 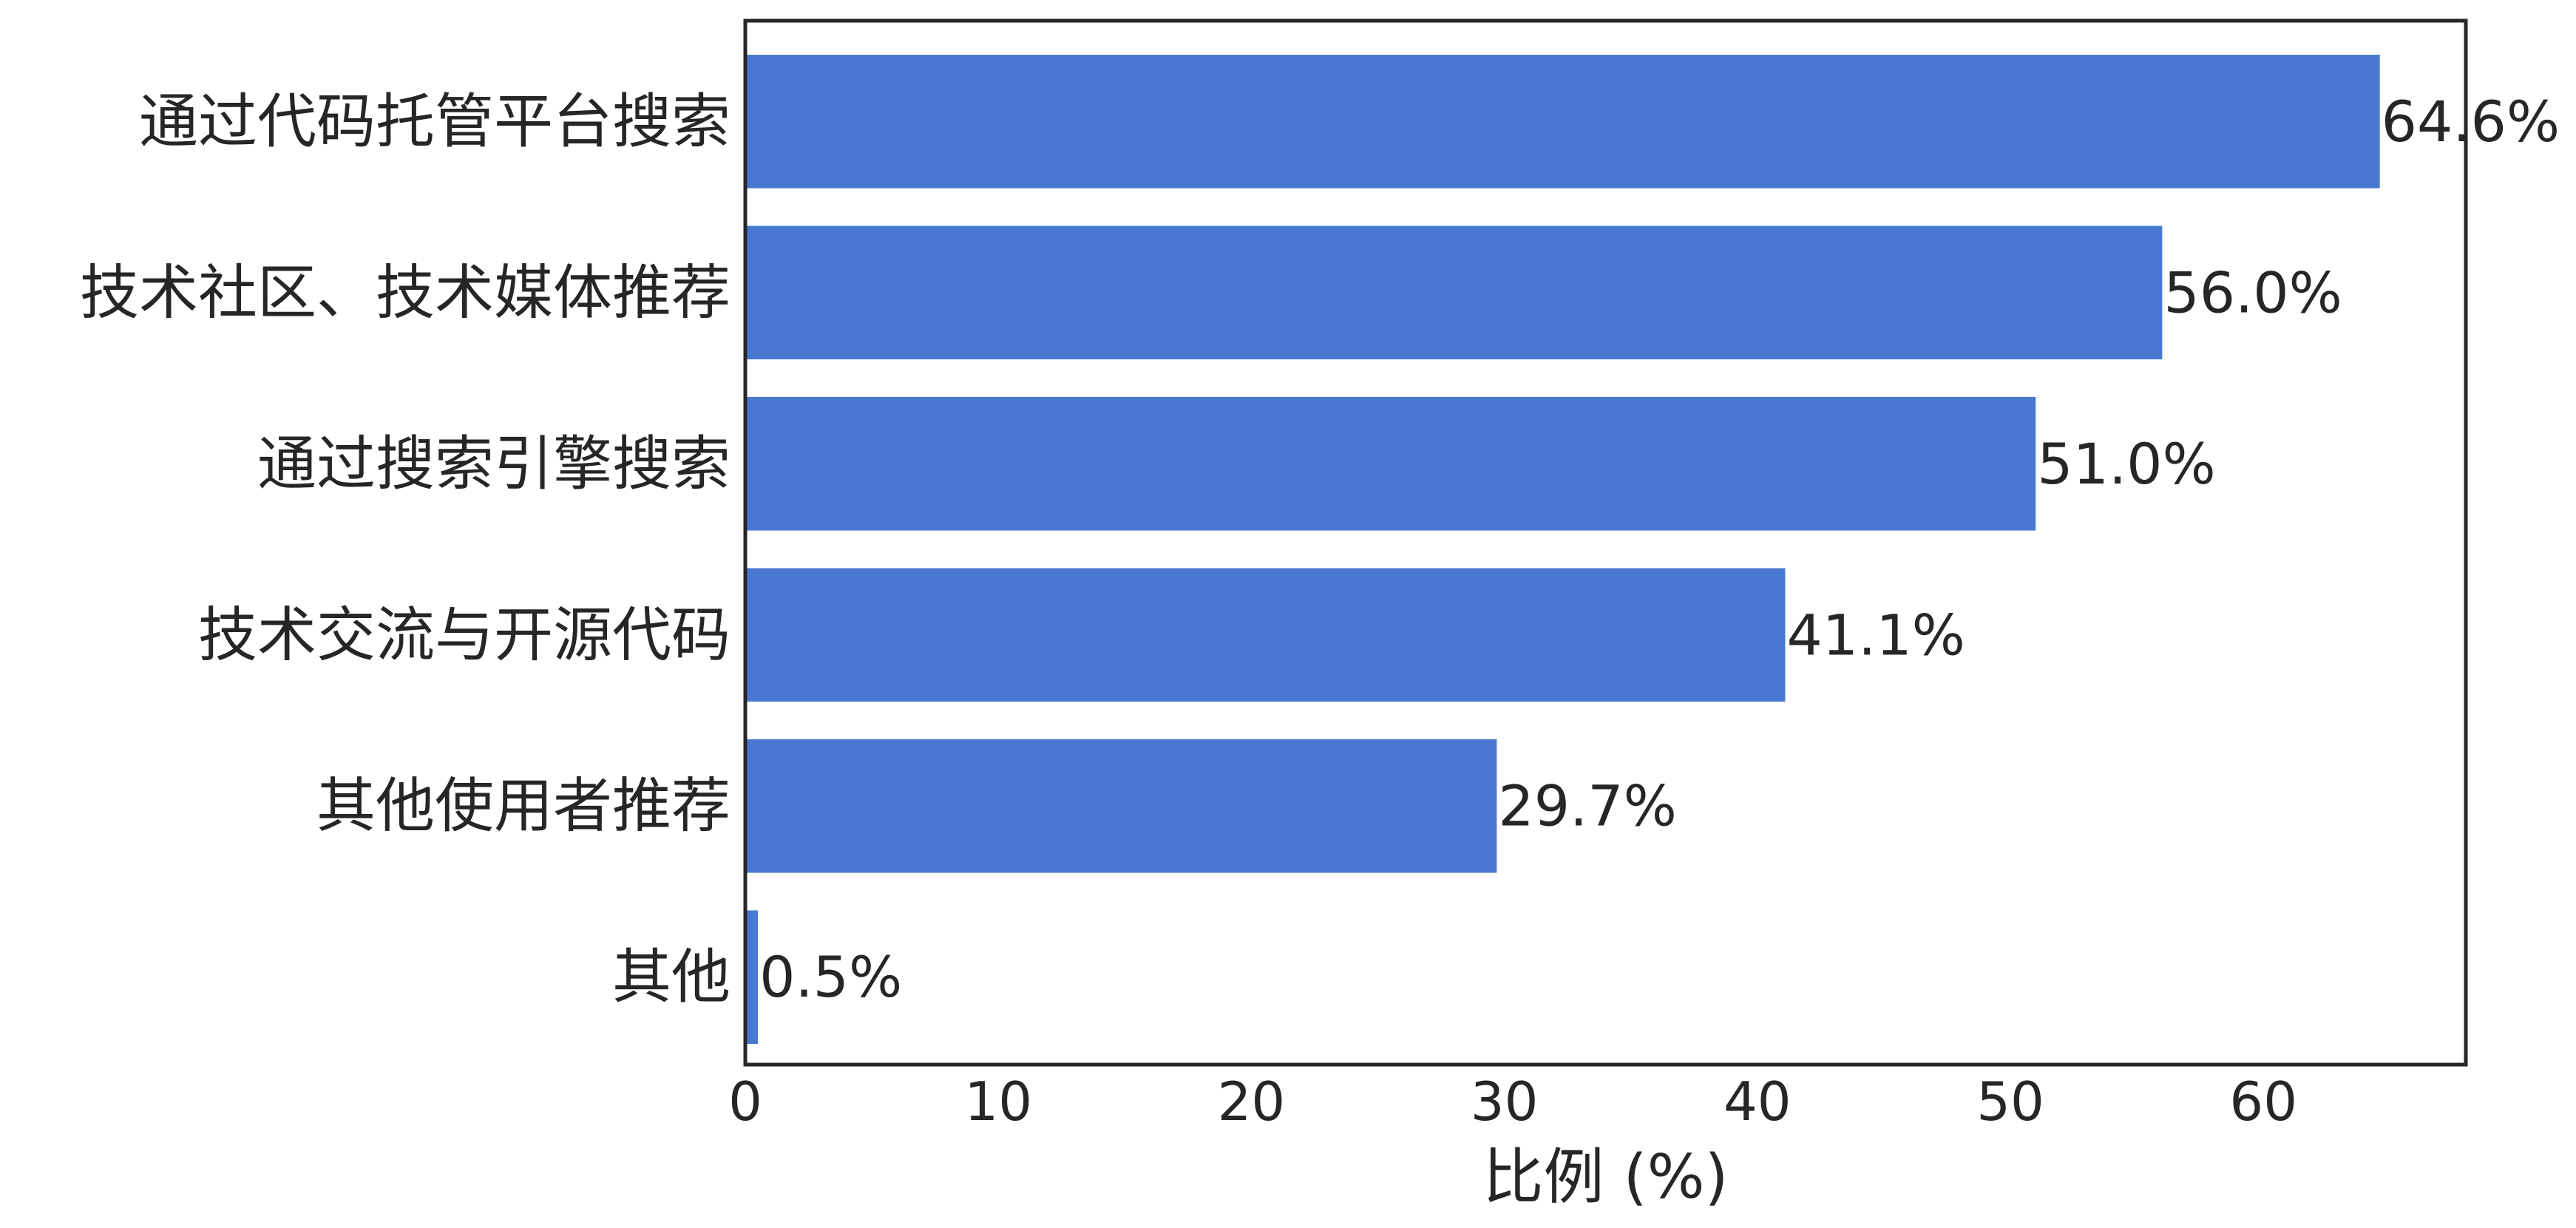 I want to click on x-tick-label-5: 50, so click(x=2010, y=1102).